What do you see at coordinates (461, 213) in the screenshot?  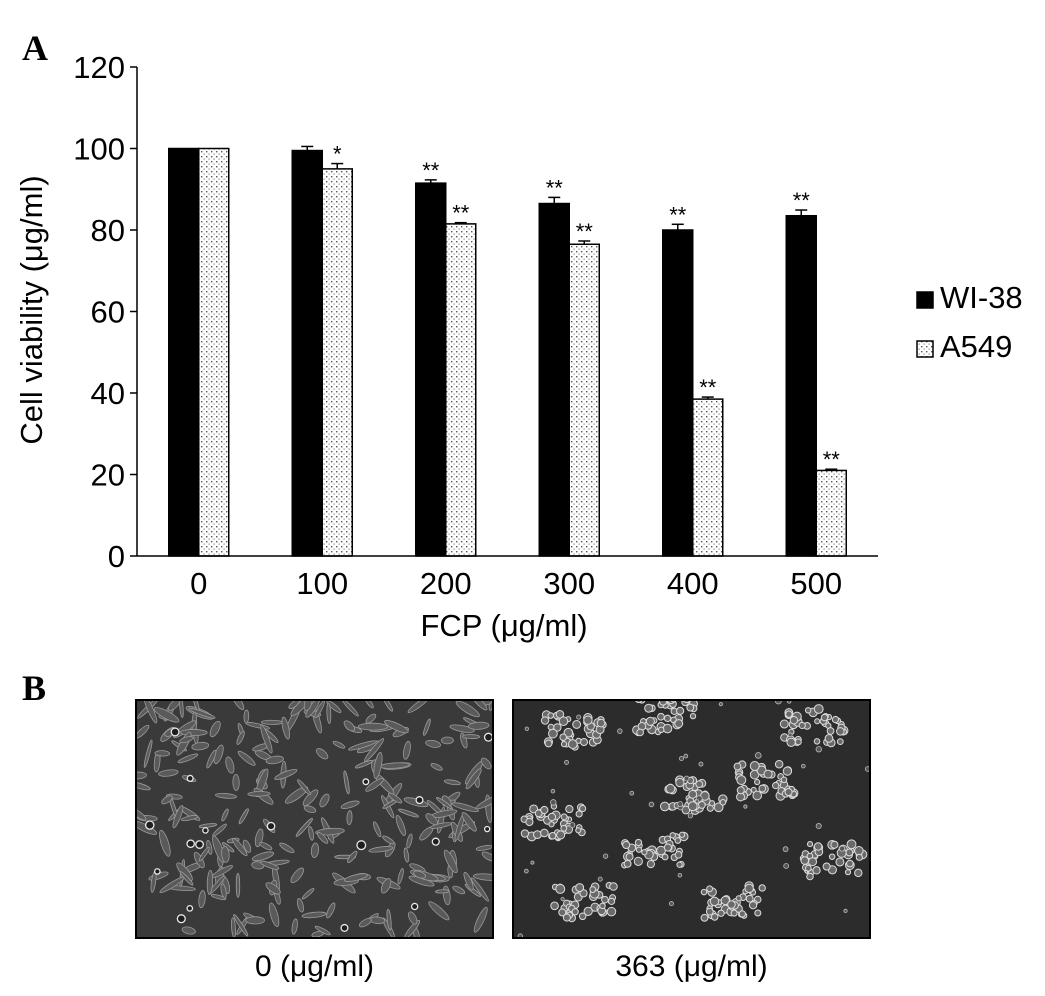 I see `significance-a549-200: **` at bounding box center [461, 213].